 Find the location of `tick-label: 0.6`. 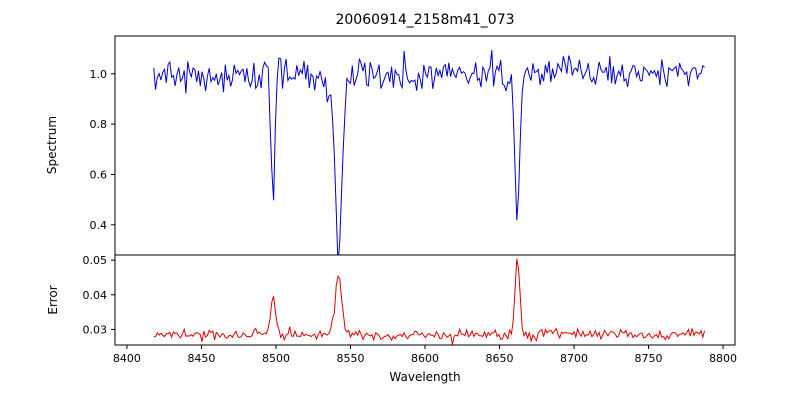

tick-label: 0.6 is located at coordinates (99, 174).